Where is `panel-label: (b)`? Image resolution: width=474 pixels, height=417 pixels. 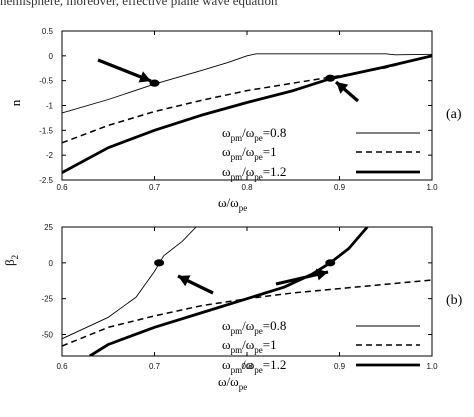
panel-label: (b) is located at coordinates (454, 300).